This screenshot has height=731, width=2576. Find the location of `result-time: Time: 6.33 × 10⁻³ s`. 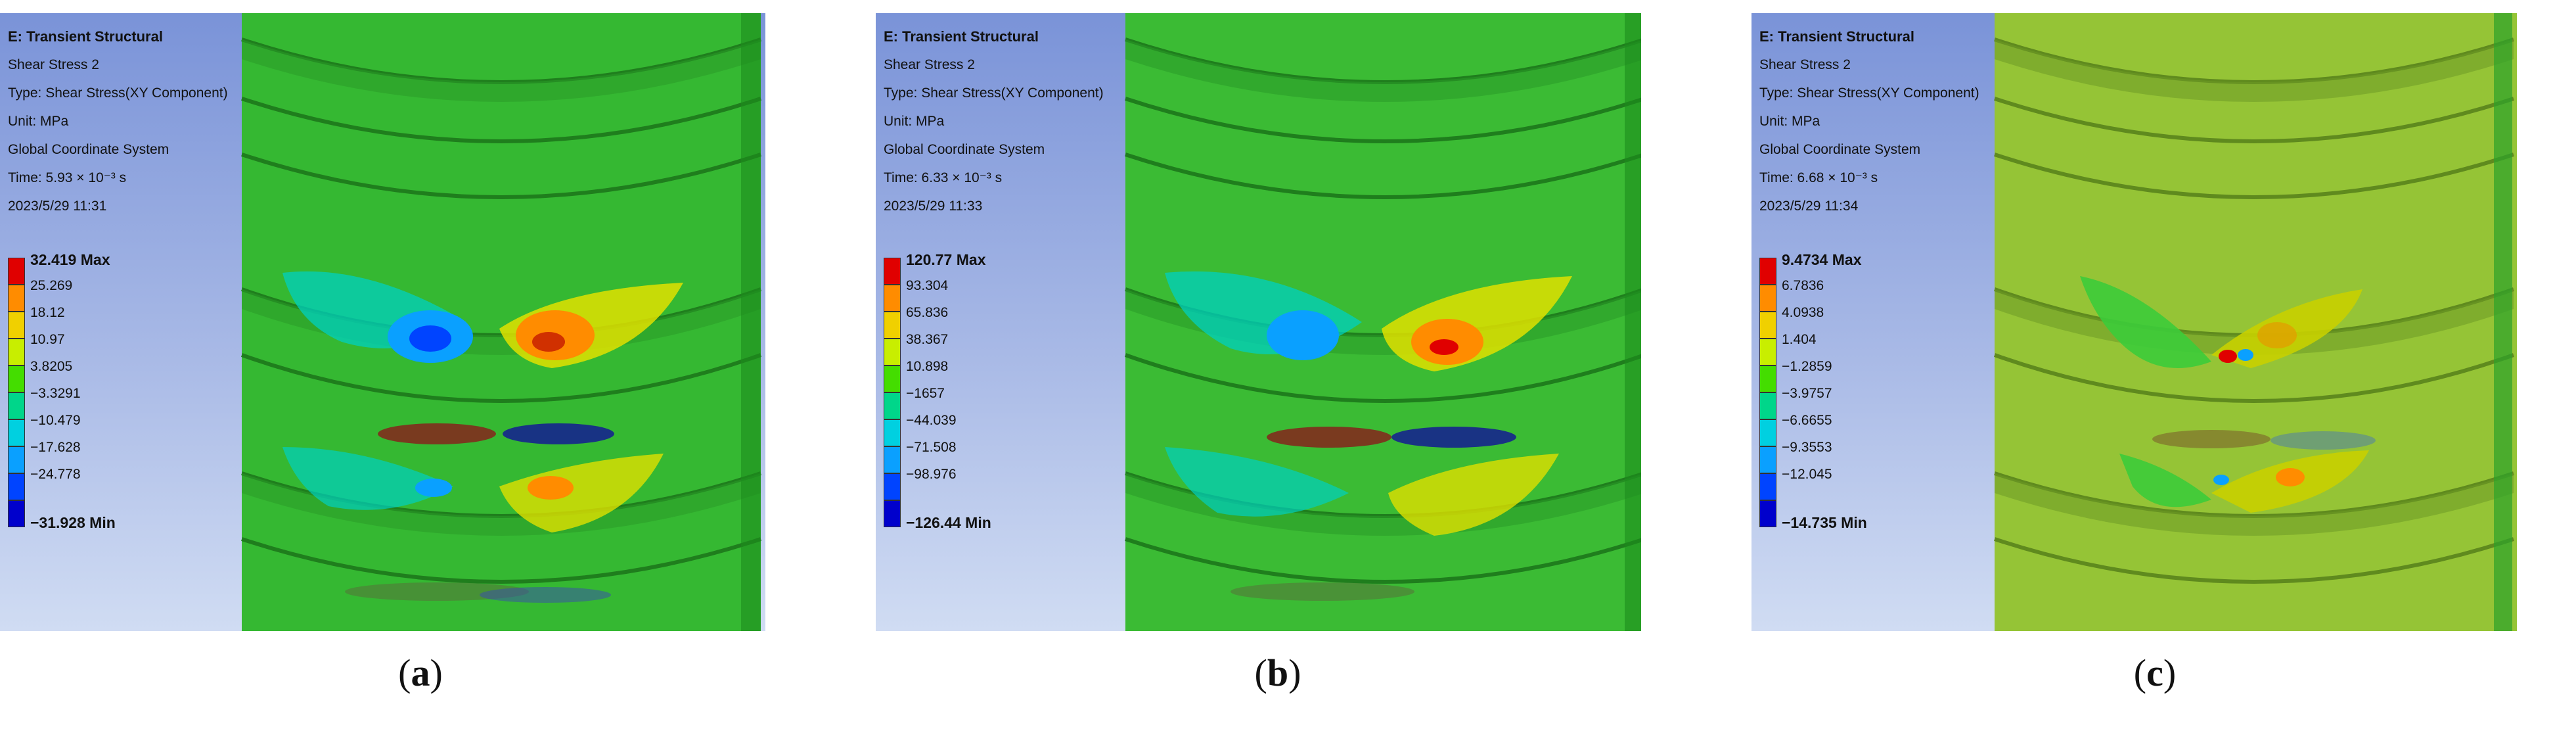

result-time: Time: 6.33 × 10⁻³ s is located at coordinates (943, 177).